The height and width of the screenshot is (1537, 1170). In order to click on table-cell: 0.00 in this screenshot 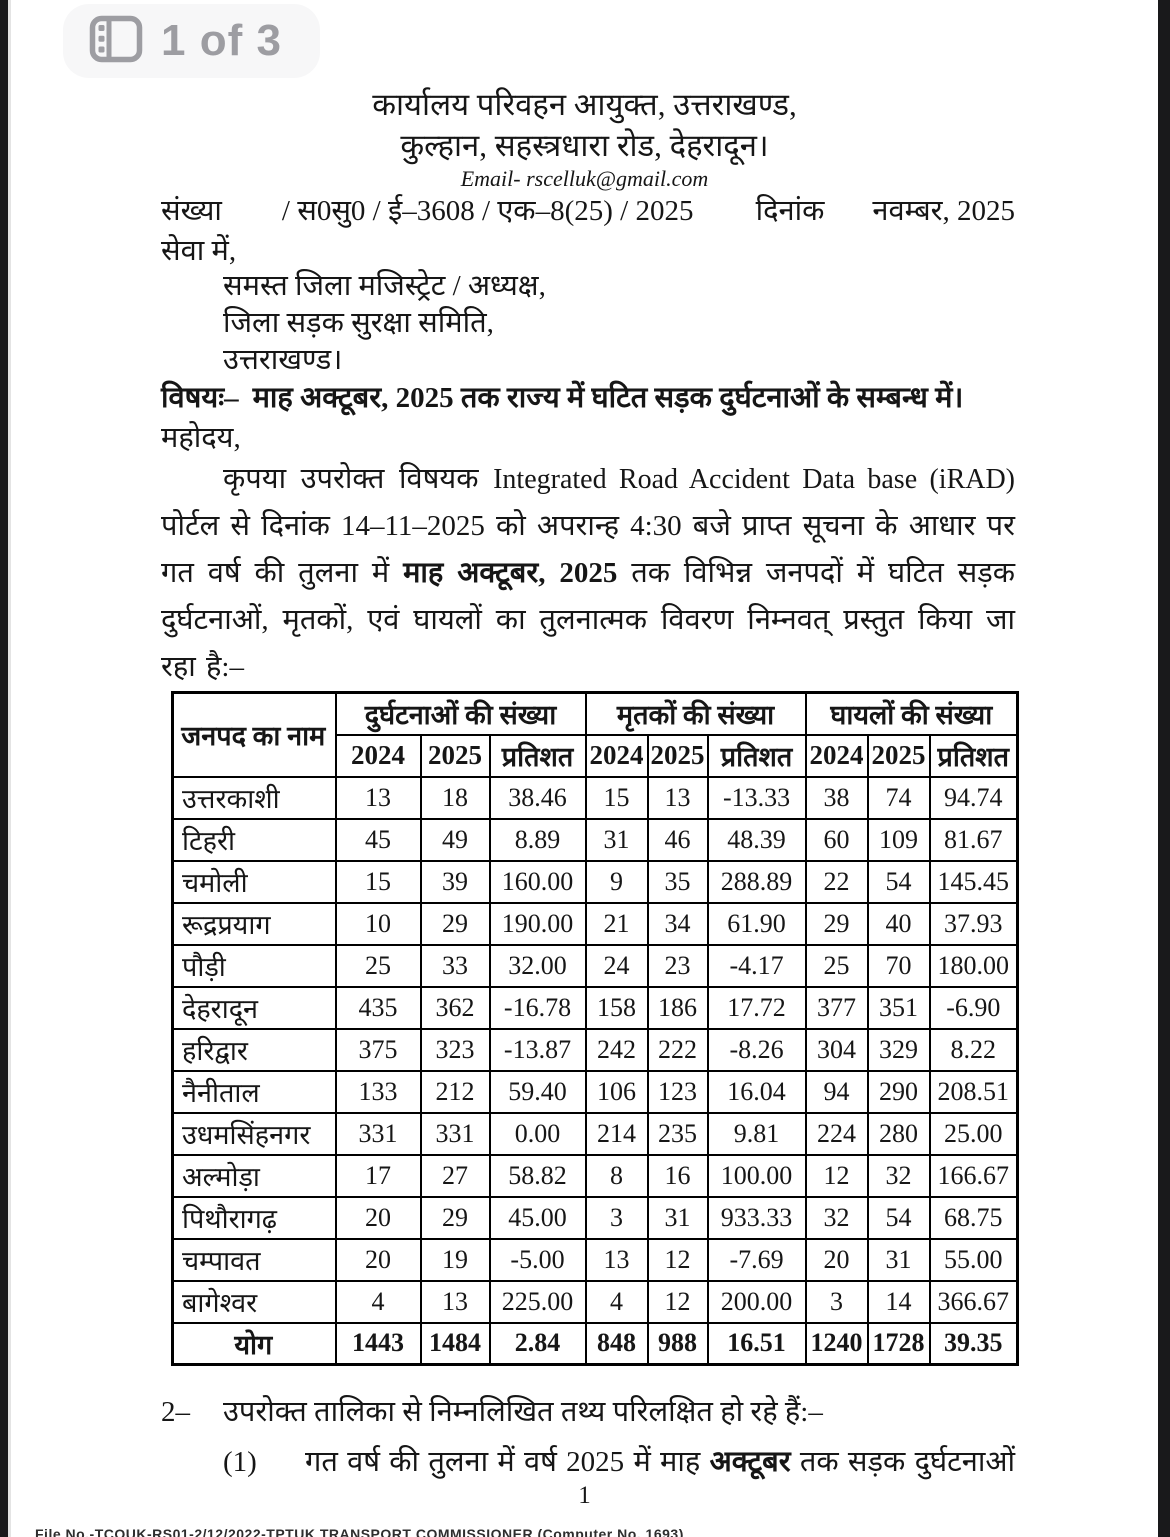, I will do `click(537, 1133)`.